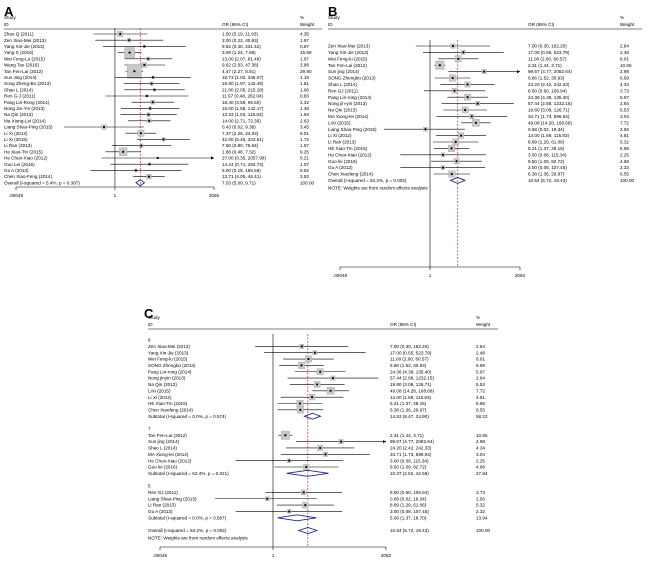 This screenshot has width=650, height=572. Describe the element at coordinates (240, 40) in the screenshot. I see `panel-a-study-ci: 3.00 (0.22, 40.93)` at that location.